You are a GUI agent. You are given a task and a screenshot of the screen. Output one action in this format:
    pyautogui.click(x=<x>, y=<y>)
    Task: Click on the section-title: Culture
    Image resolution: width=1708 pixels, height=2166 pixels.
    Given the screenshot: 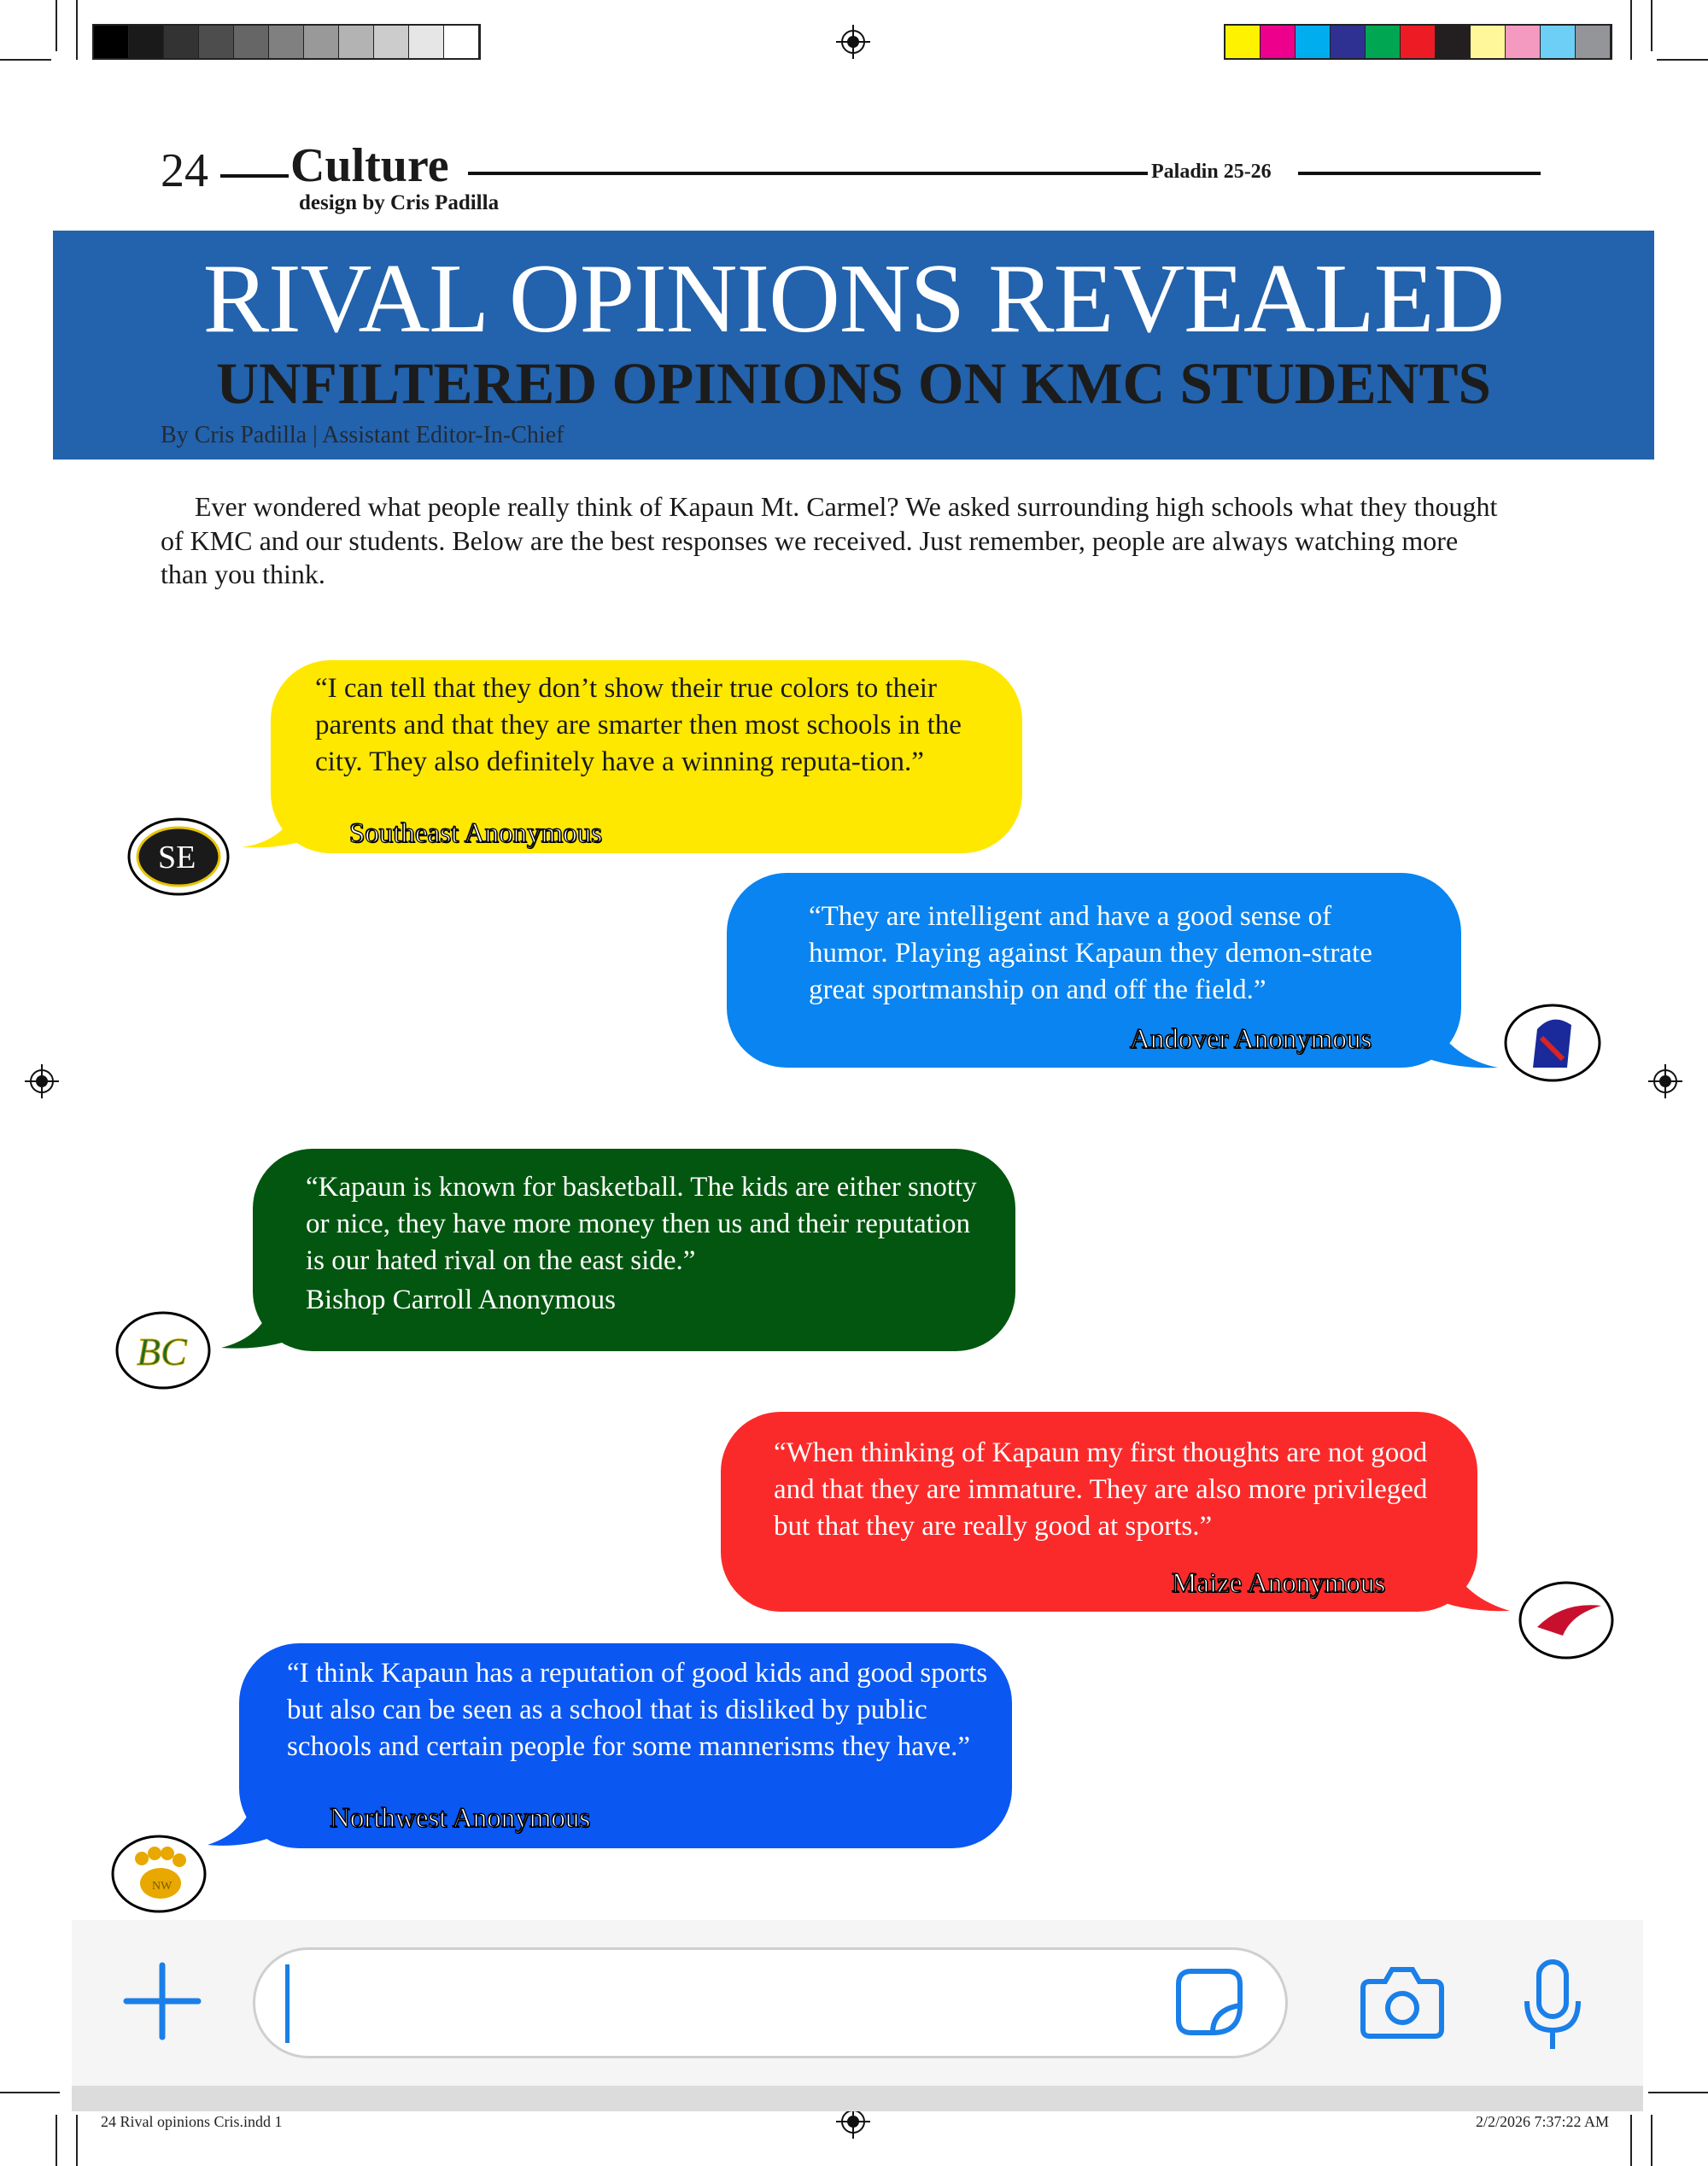 What is the action you would take?
    pyautogui.click(x=369, y=165)
    